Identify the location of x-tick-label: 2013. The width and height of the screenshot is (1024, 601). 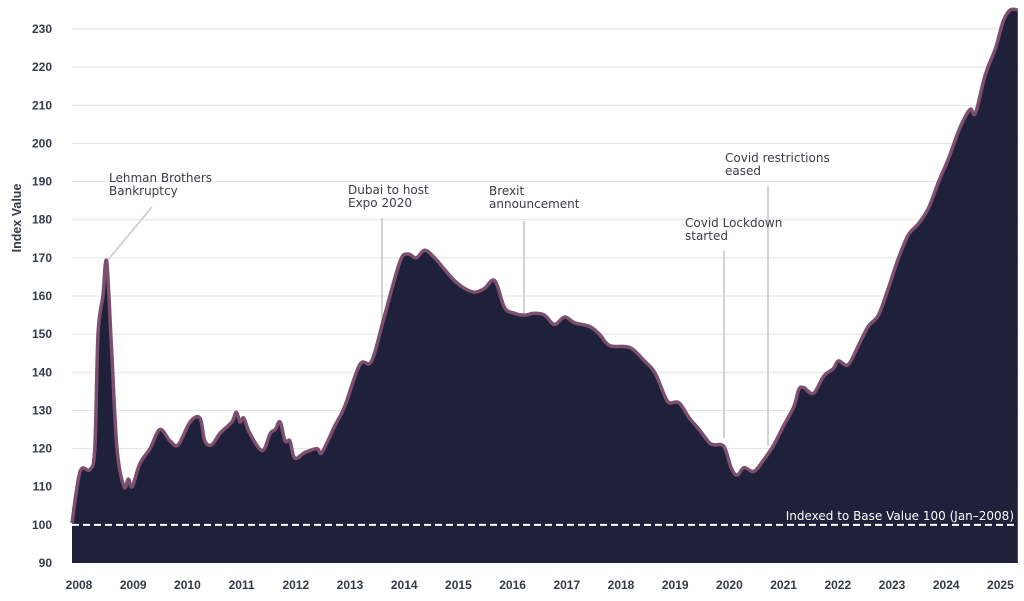
(350, 585).